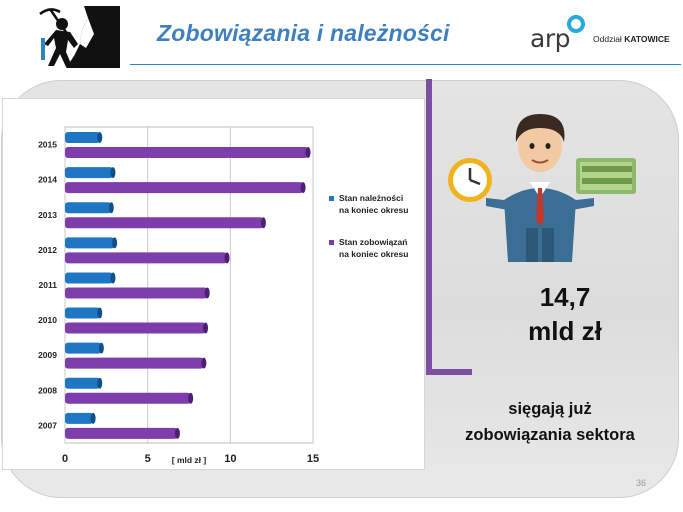  What do you see at coordinates (79, 37) in the screenshot?
I see `miner-icon` at bounding box center [79, 37].